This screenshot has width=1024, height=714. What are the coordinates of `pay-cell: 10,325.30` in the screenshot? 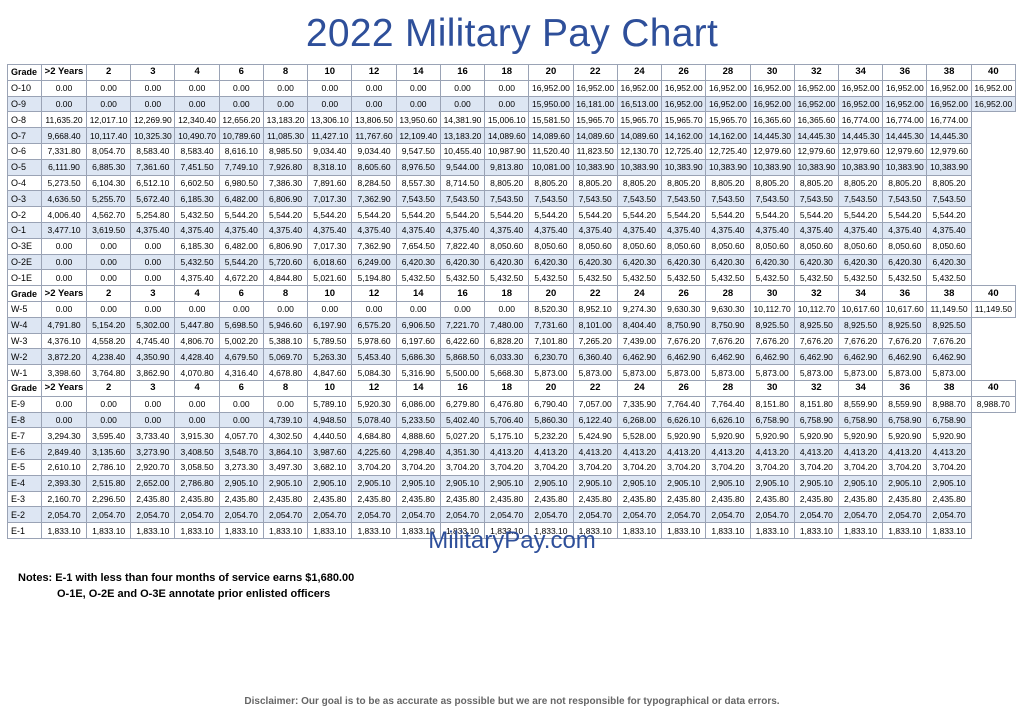 It's located at (153, 135).